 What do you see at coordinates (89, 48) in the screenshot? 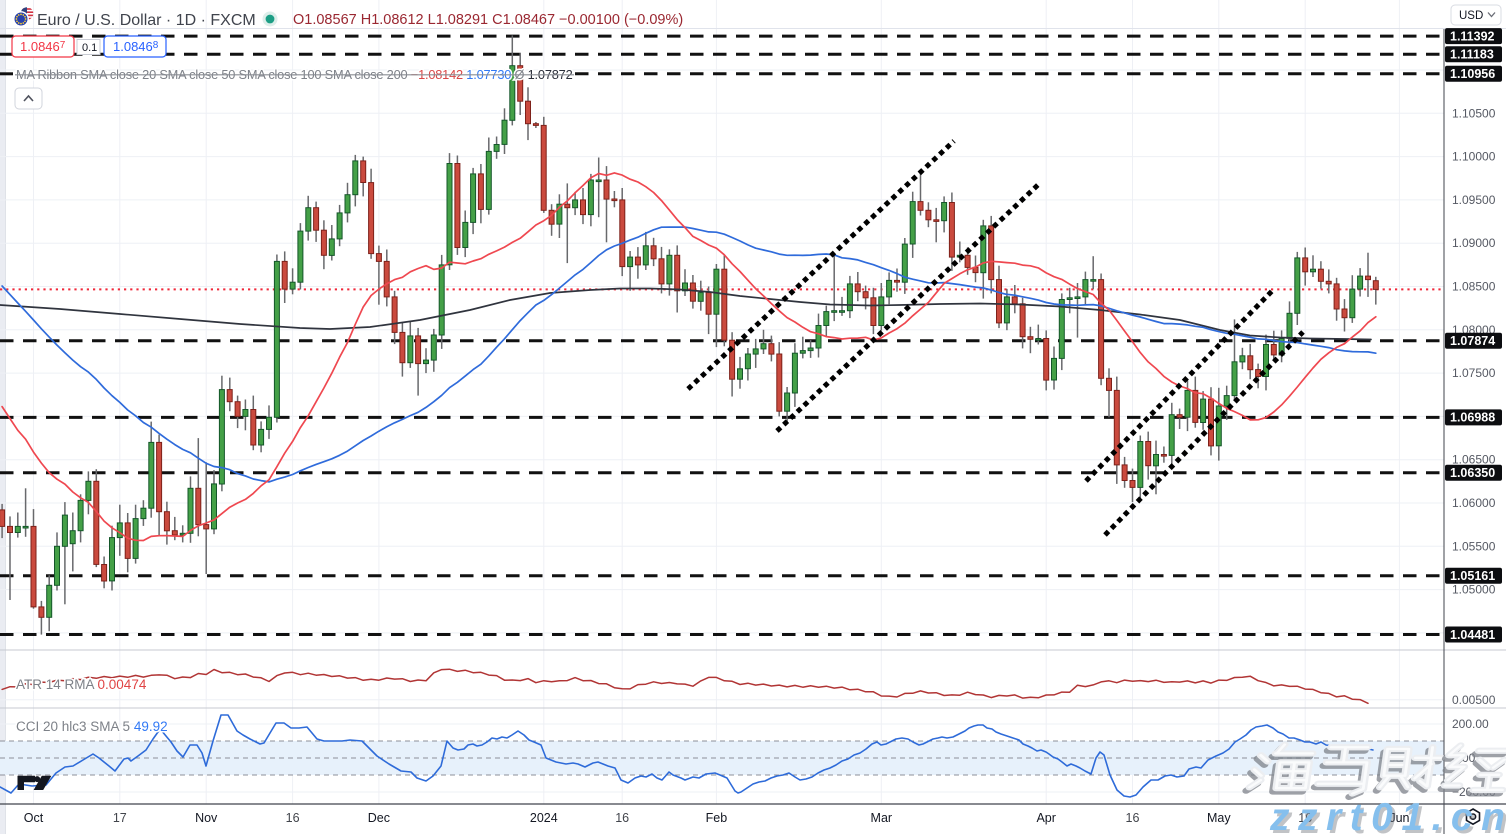
I see `svg-text: 0.1` at bounding box center [89, 48].